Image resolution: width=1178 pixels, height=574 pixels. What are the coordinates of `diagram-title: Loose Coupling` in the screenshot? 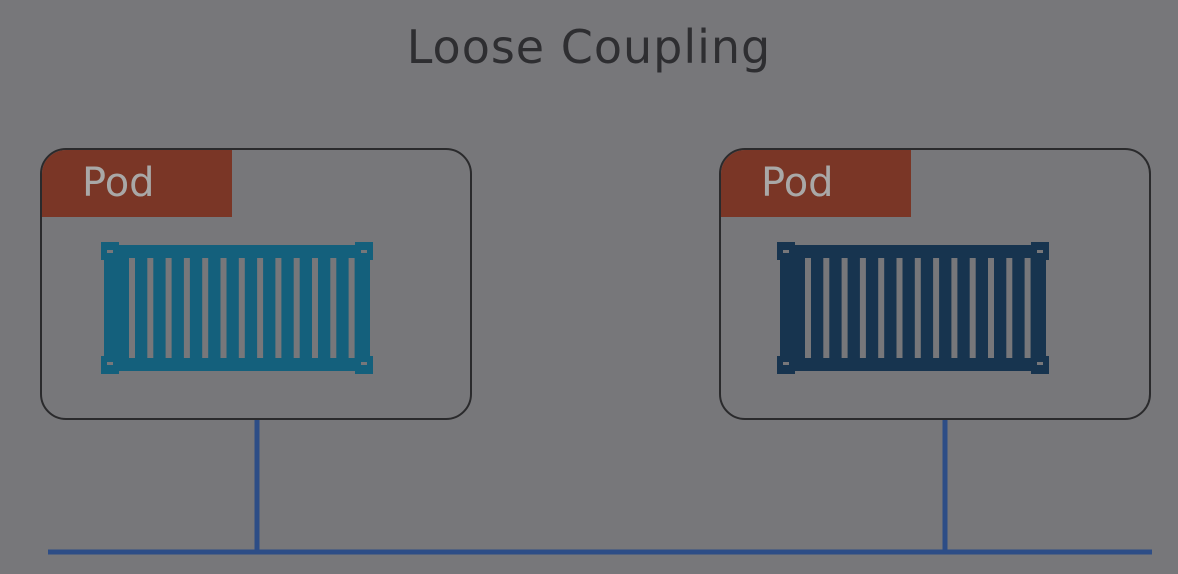 It's located at (589, 47).